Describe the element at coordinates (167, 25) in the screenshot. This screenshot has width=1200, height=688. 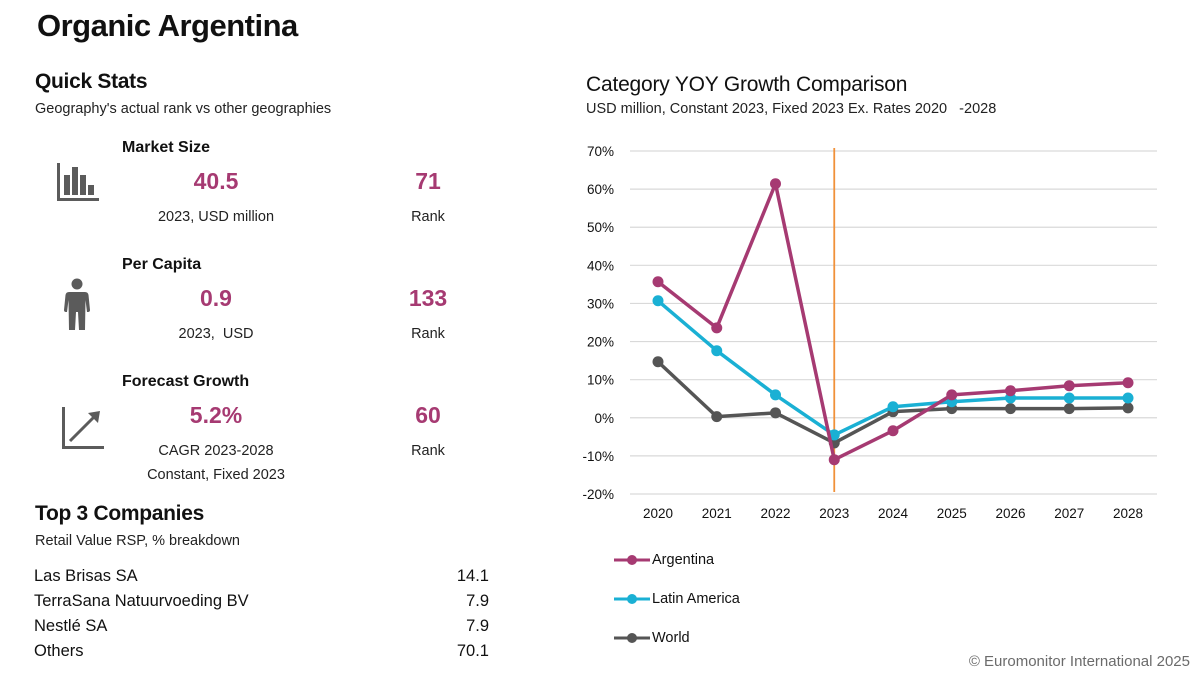
I see `page-title: Organic Argentina` at that location.